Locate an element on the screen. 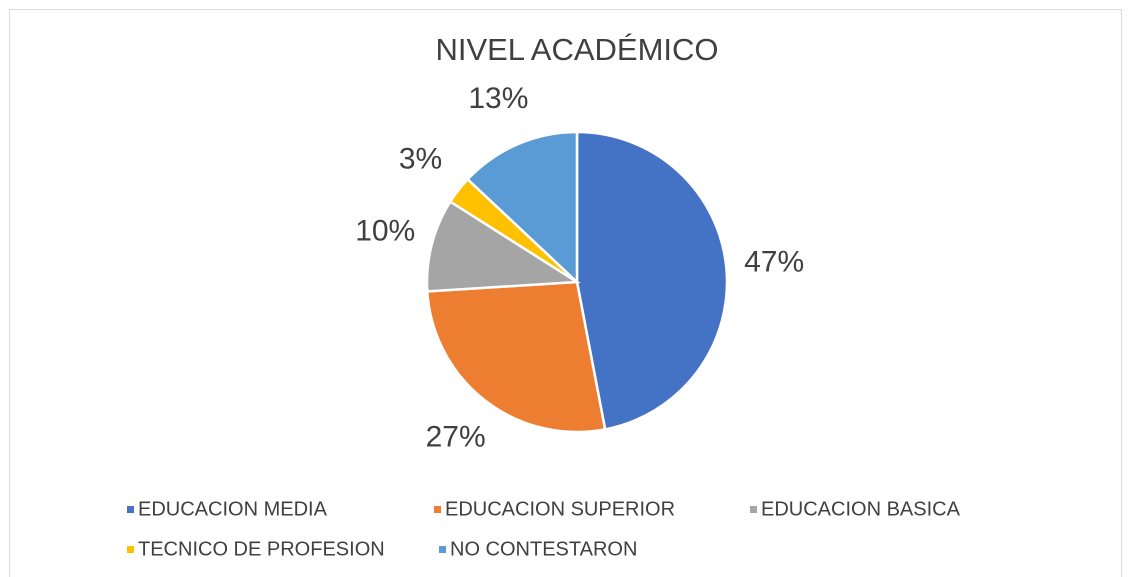 The image size is (1130, 577). chart-title: NIVEL ACADÉMICO is located at coordinates (576, 49).